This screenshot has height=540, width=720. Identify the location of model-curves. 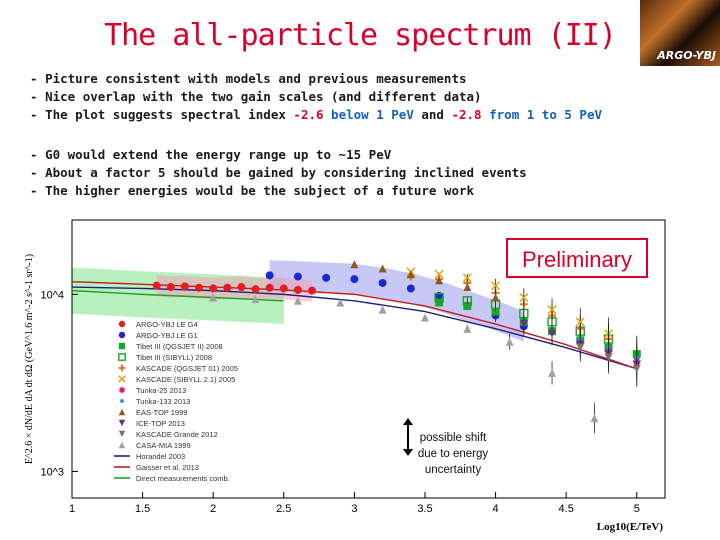
(354, 325).